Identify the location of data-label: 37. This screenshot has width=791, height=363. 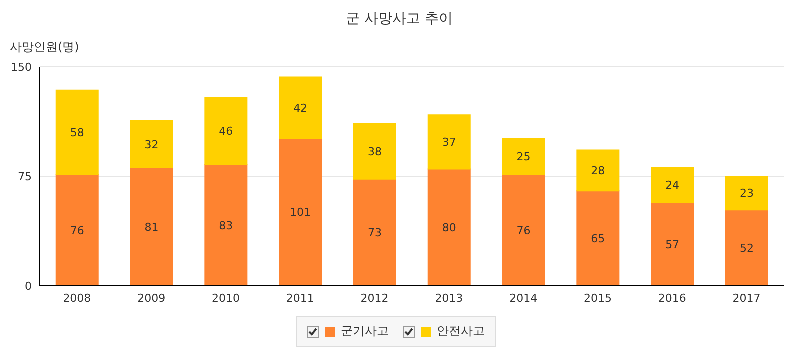
(449, 143).